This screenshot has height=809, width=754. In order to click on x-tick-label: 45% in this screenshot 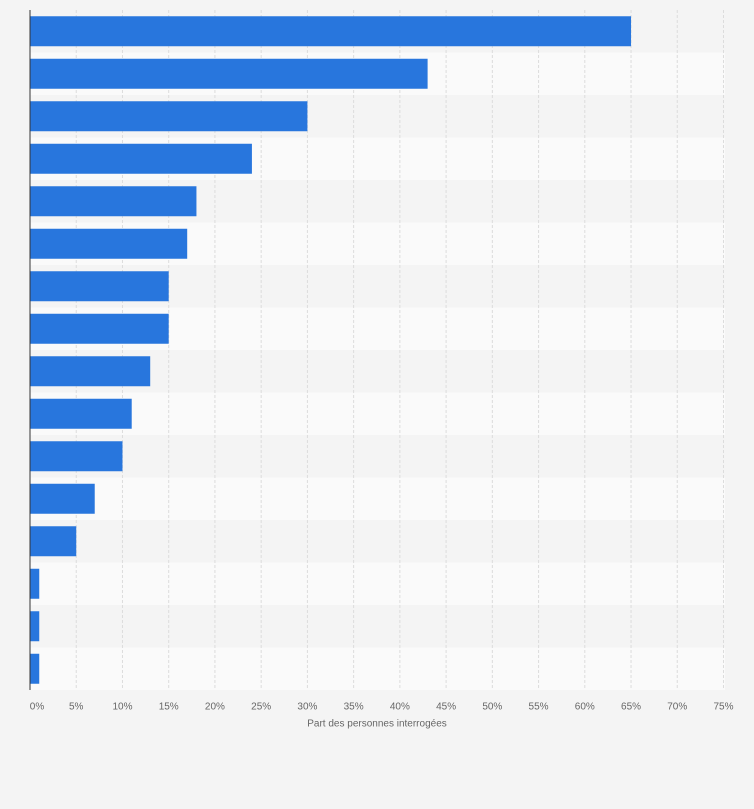, I will do `click(446, 707)`.